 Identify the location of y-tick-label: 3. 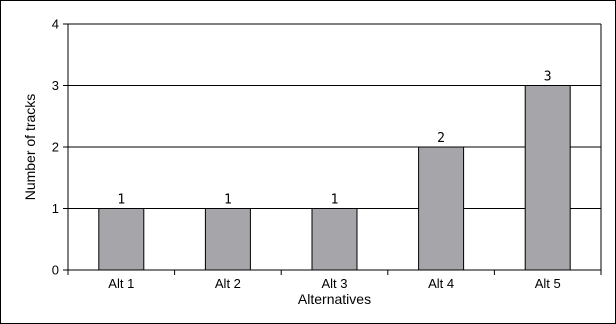
(55, 85).